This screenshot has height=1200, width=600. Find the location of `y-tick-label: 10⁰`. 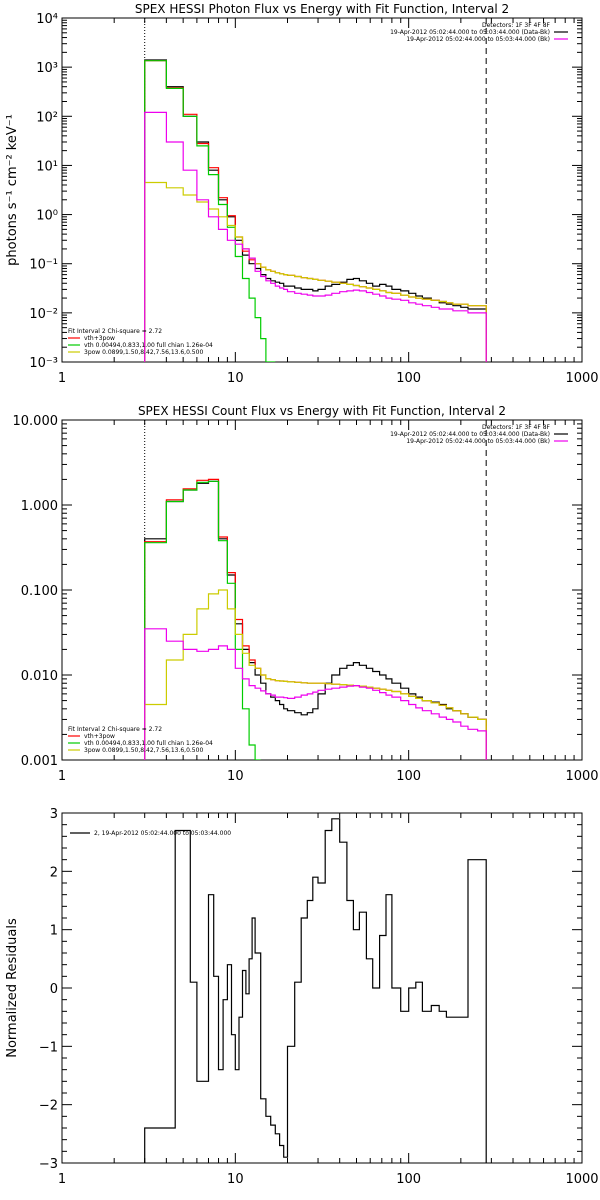

y-tick-label: 10⁰ is located at coordinates (47, 216).